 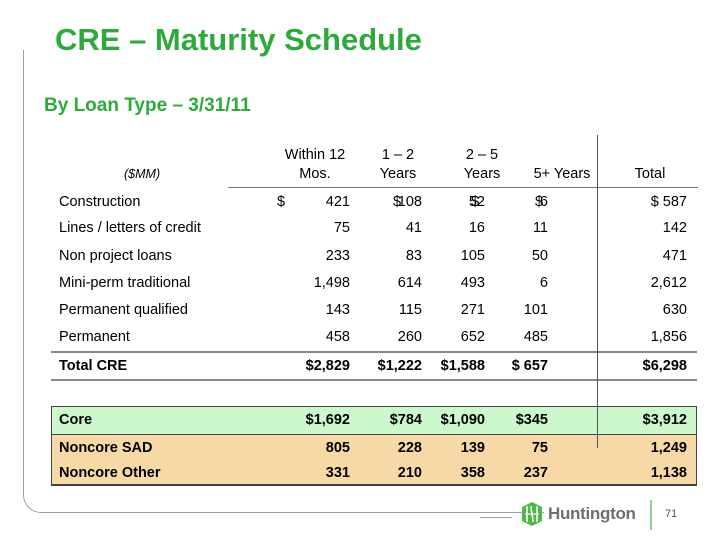 I want to click on cell-2-5: 16, so click(x=476, y=228).